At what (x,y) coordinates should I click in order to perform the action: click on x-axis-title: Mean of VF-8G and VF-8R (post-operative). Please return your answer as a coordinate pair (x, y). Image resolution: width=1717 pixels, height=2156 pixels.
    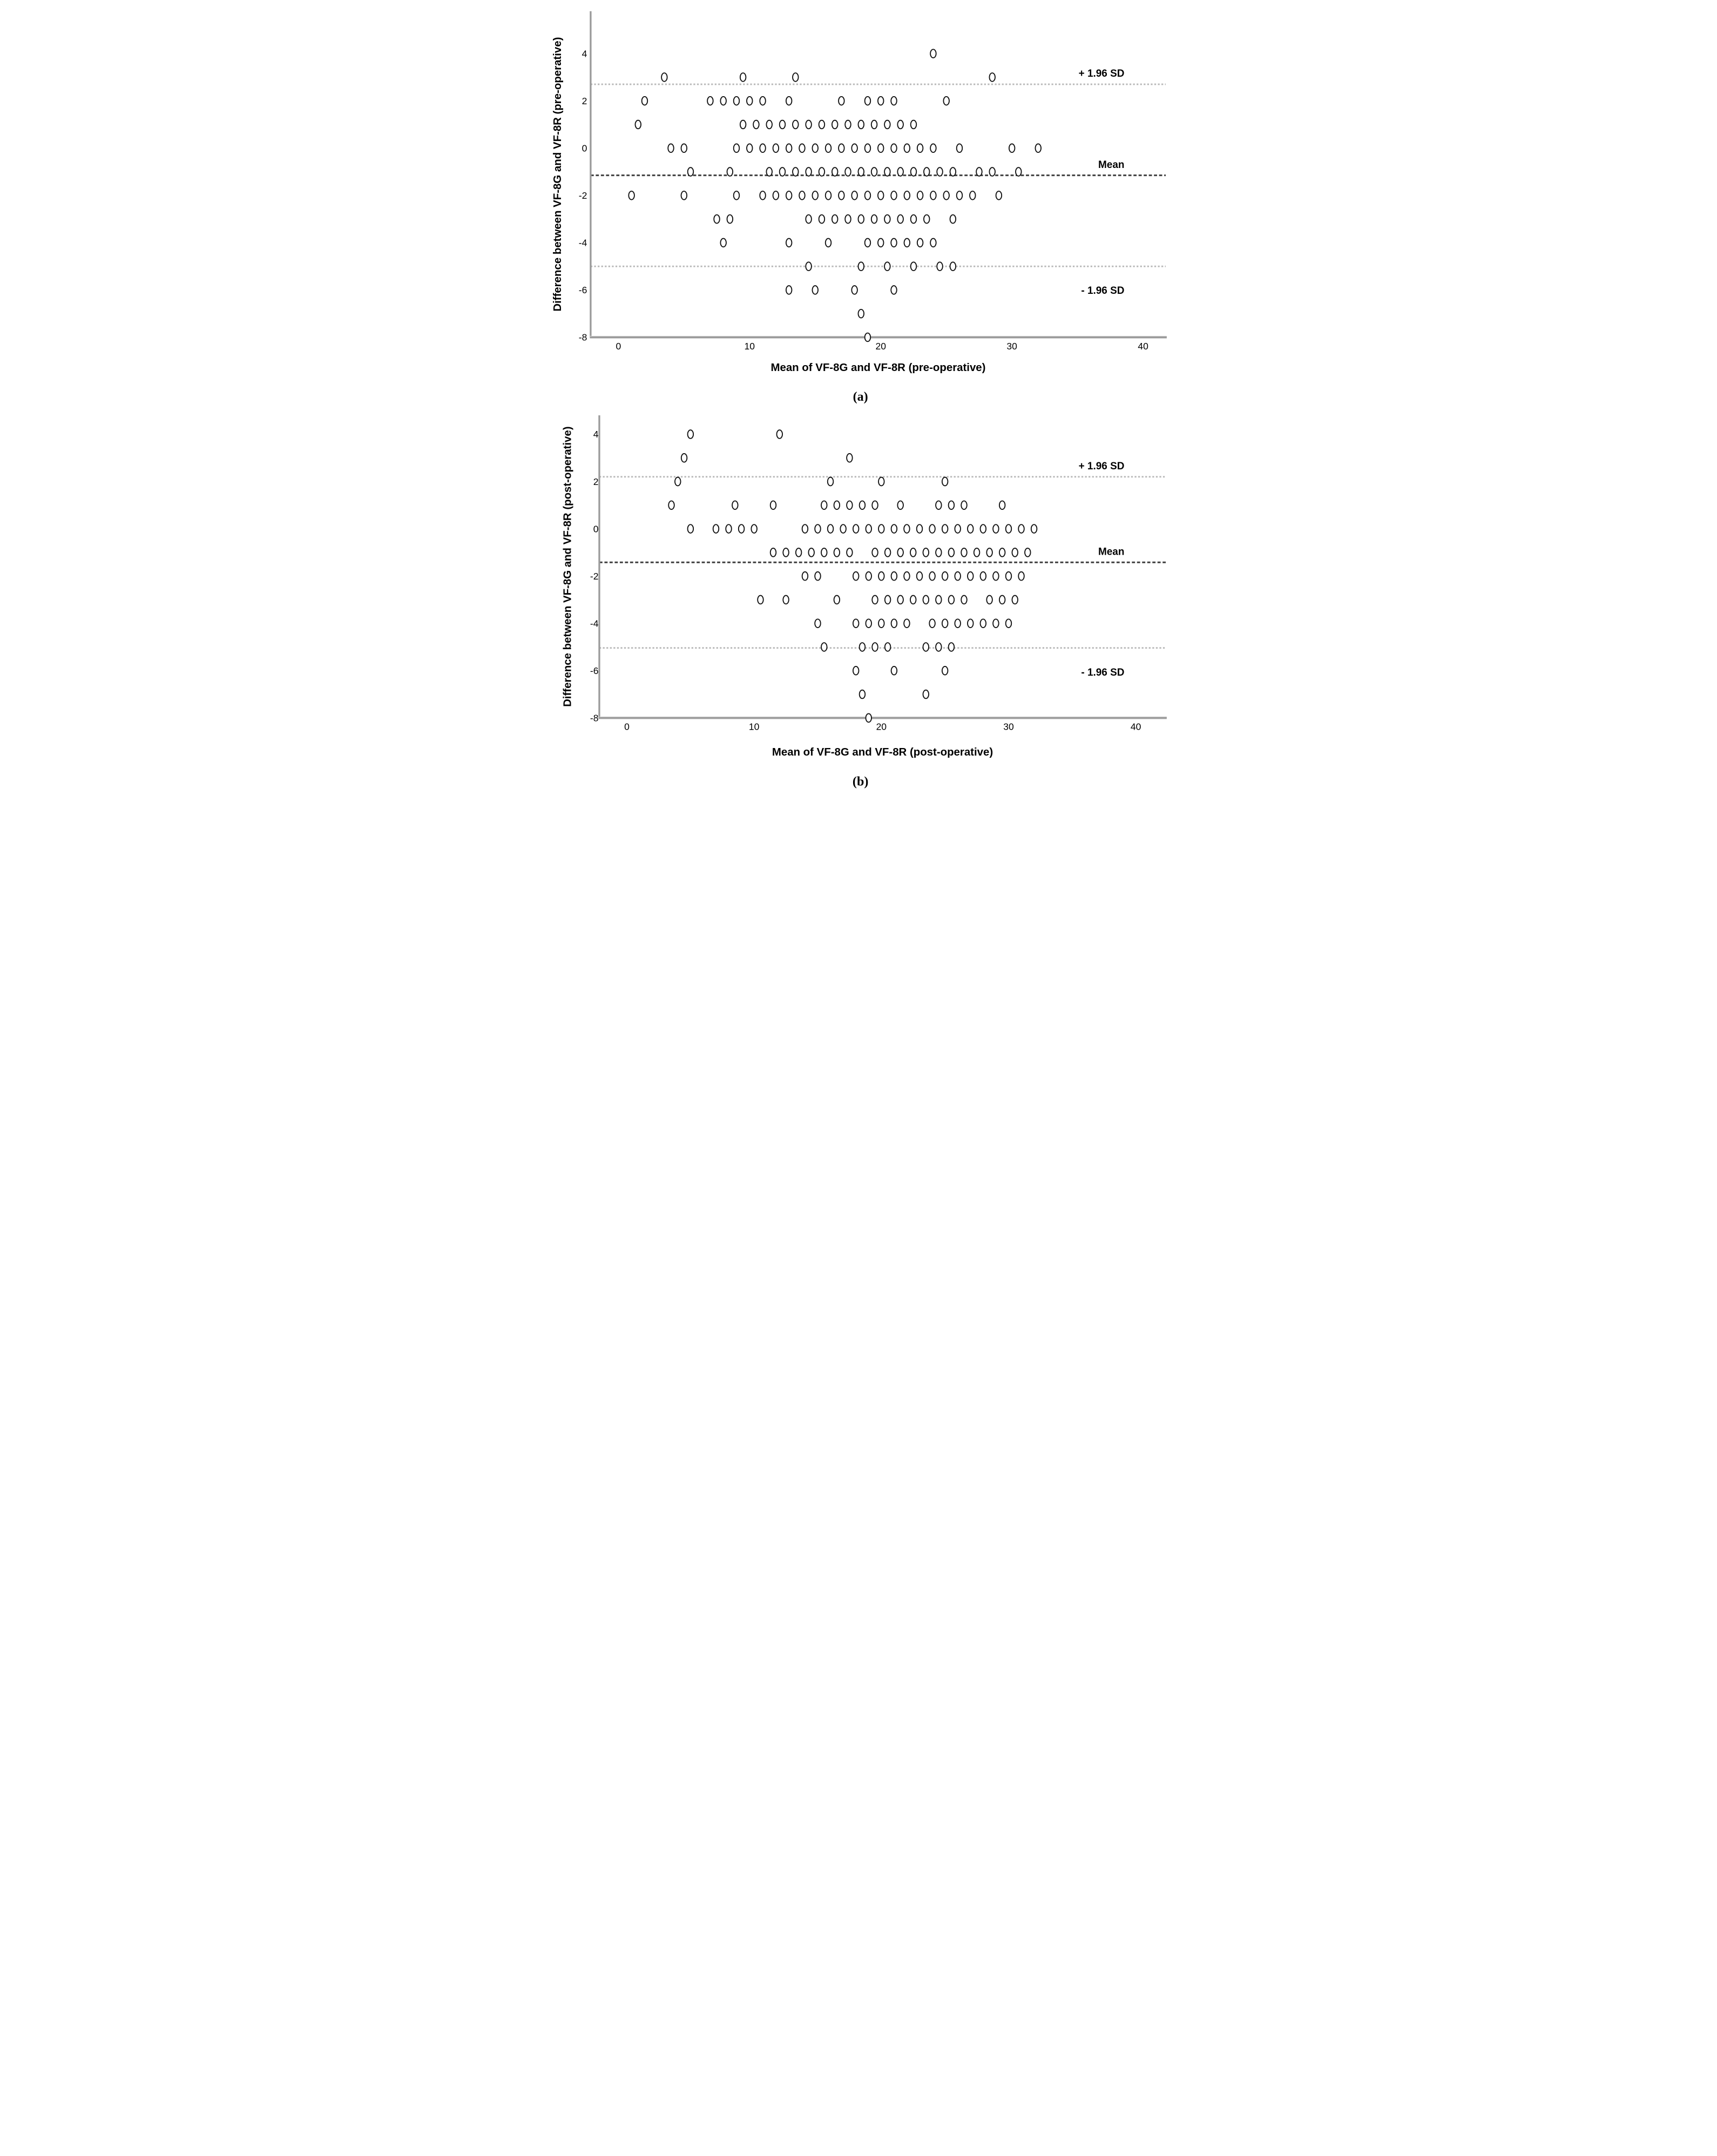
    Looking at the image, I should click on (882, 752).